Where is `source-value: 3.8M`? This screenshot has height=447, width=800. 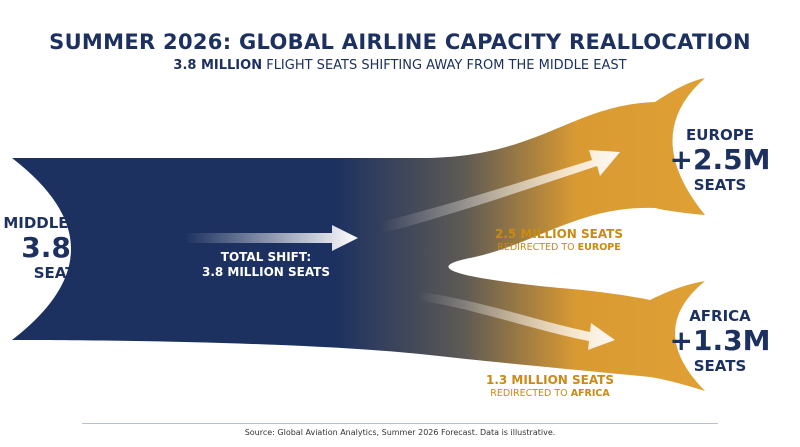
source-value: 3.8M is located at coordinates (60, 247).